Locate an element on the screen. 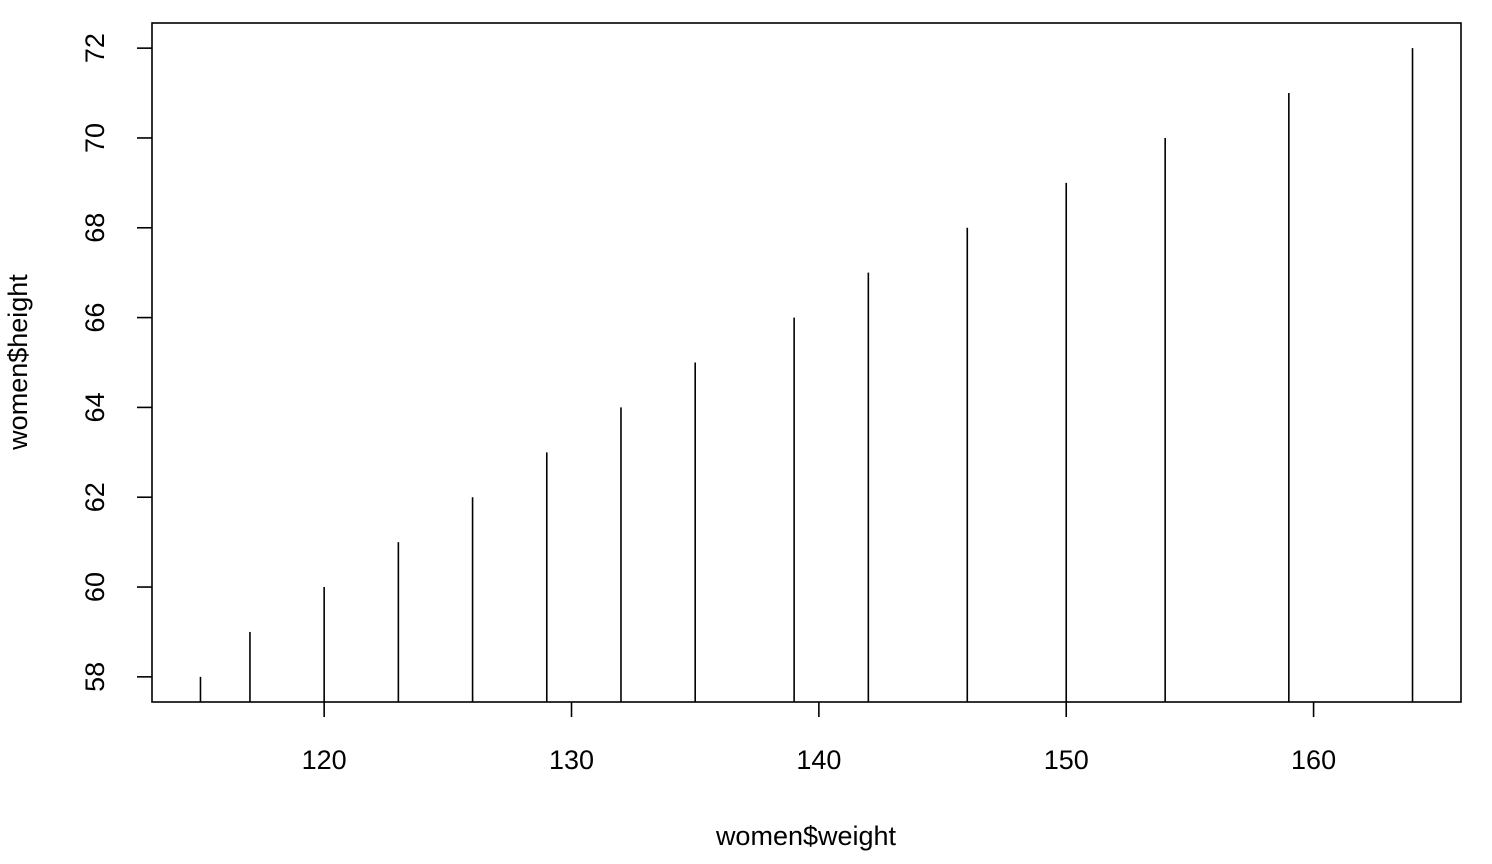 Image resolution: width=1492 pixels, height=864 pixels. x-tick-label: 160 is located at coordinates (1313, 760).